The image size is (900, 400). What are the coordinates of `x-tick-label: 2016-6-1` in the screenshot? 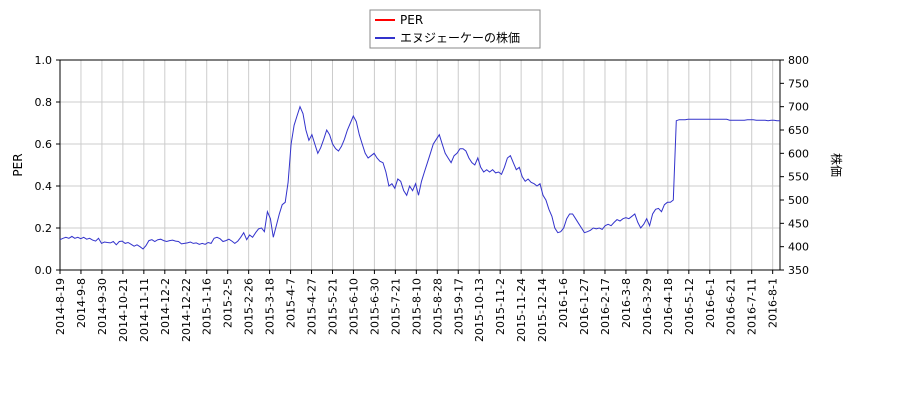 It's located at (710, 303).